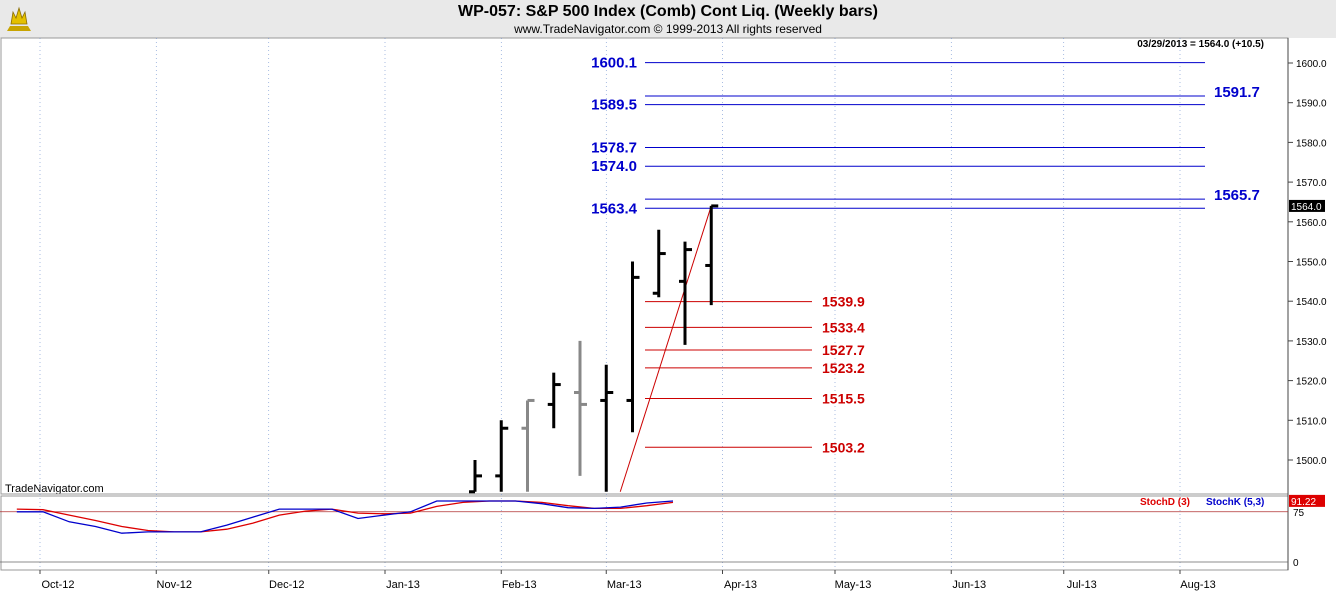 This screenshot has height=594, width=1336. Describe the element at coordinates (57, 585) in the screenshot. I see `x-tick-label: Oct-12` at that location.